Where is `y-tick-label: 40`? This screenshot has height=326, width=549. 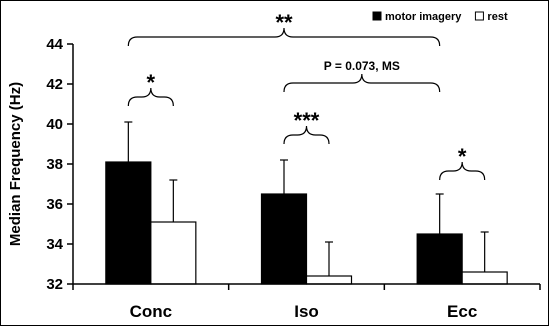 y-tick-label: 40 is located at coordinates (54, 124).